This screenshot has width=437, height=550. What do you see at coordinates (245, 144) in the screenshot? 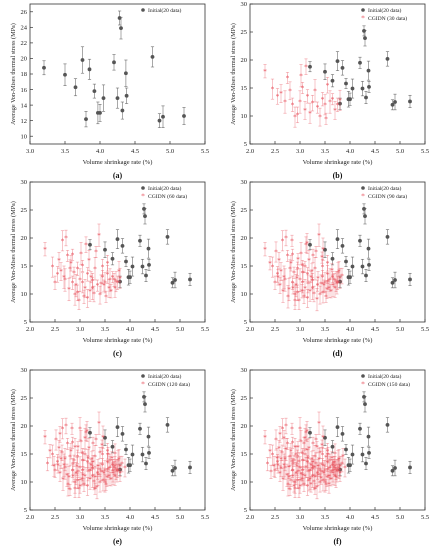
I see `y-tick-label: 5` at bounding box center [245, 144].